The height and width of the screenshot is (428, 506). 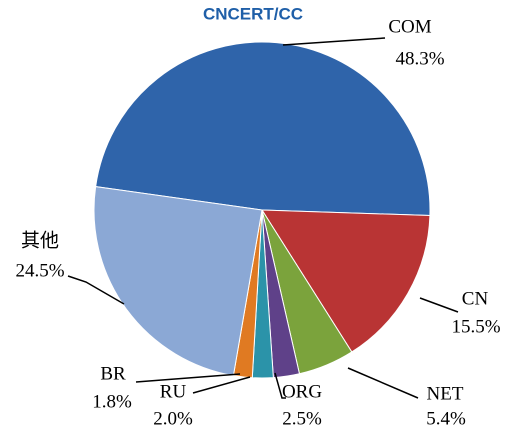 What do you see at coordinates (409, 26) in the screenshot?
I see `slice-label: COM` at bounding box center [409, 26].